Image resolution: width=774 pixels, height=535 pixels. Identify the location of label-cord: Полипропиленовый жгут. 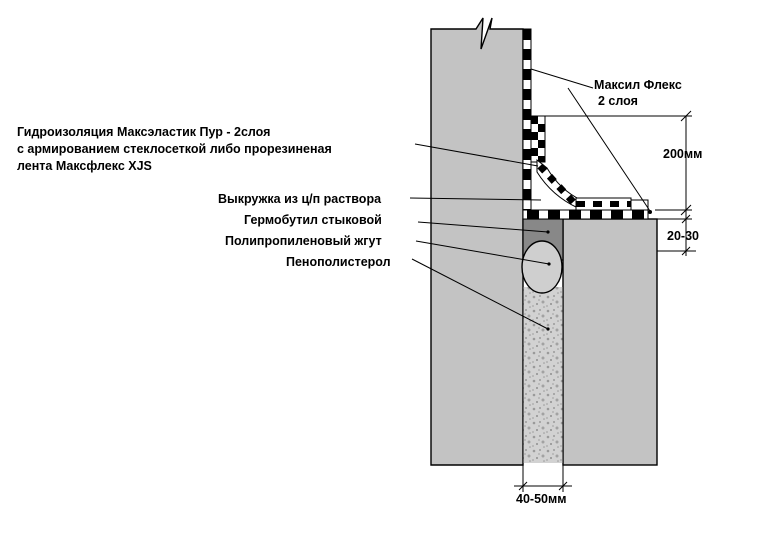
(303, 241).